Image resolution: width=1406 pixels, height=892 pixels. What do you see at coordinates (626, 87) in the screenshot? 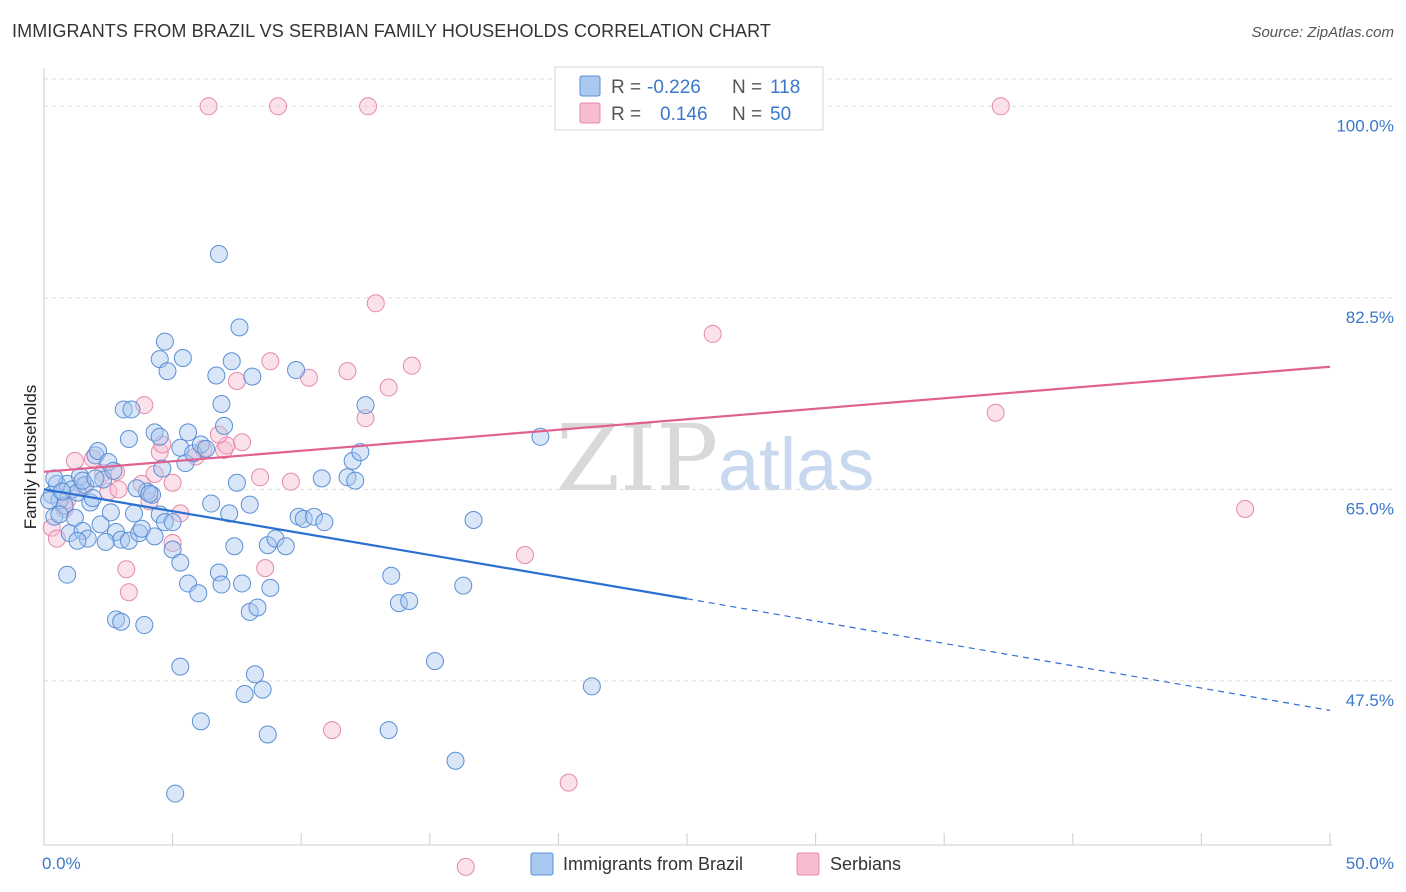
I see `legend-r-label-brazil: R =` at bounding box center [626, 87].